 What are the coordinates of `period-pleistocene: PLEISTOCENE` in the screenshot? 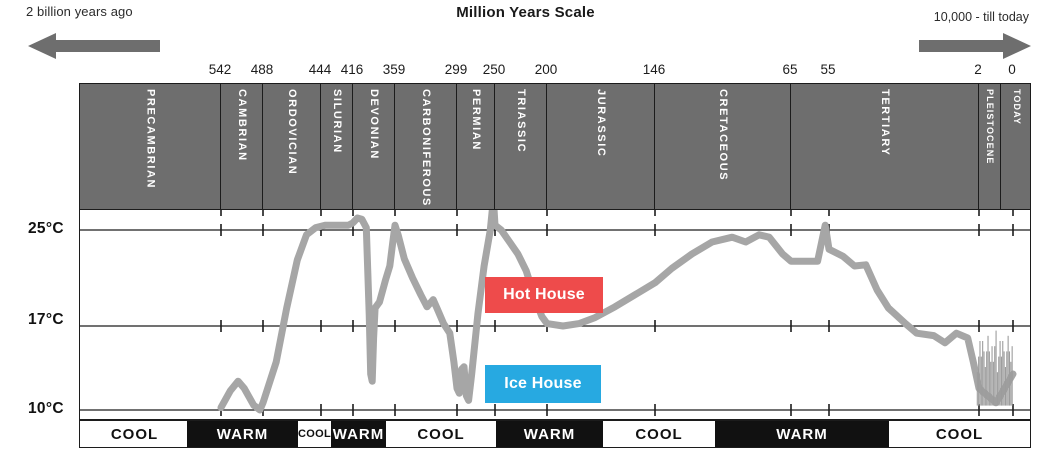 It's located at (990, 146).